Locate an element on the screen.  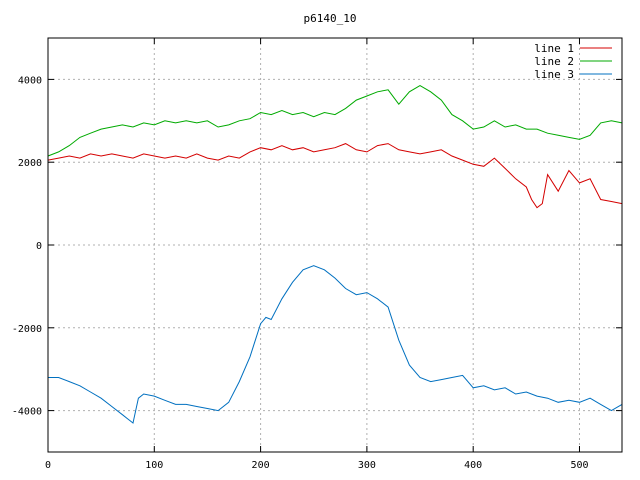
x-tick-label: 400 is located at coordinates (473, 465).